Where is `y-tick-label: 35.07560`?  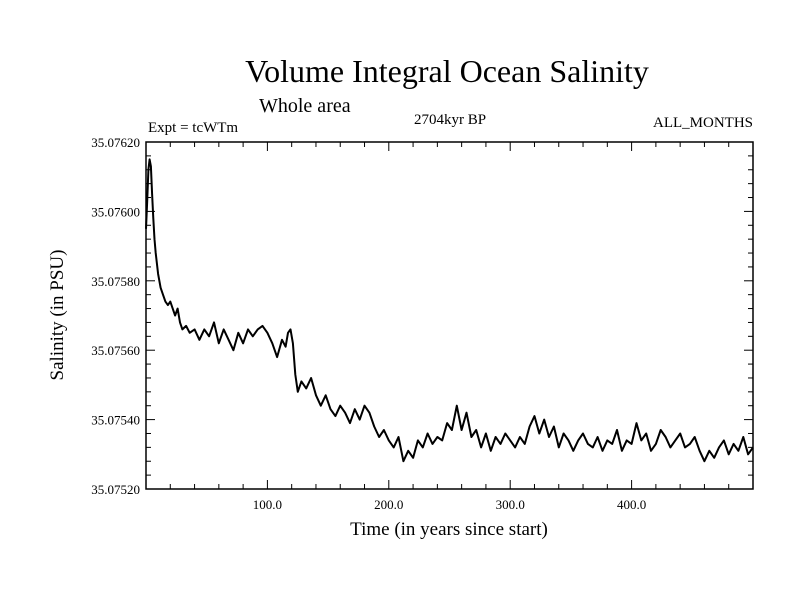
y-tick-label: 35.07560 is located at coordinates (115, 350).